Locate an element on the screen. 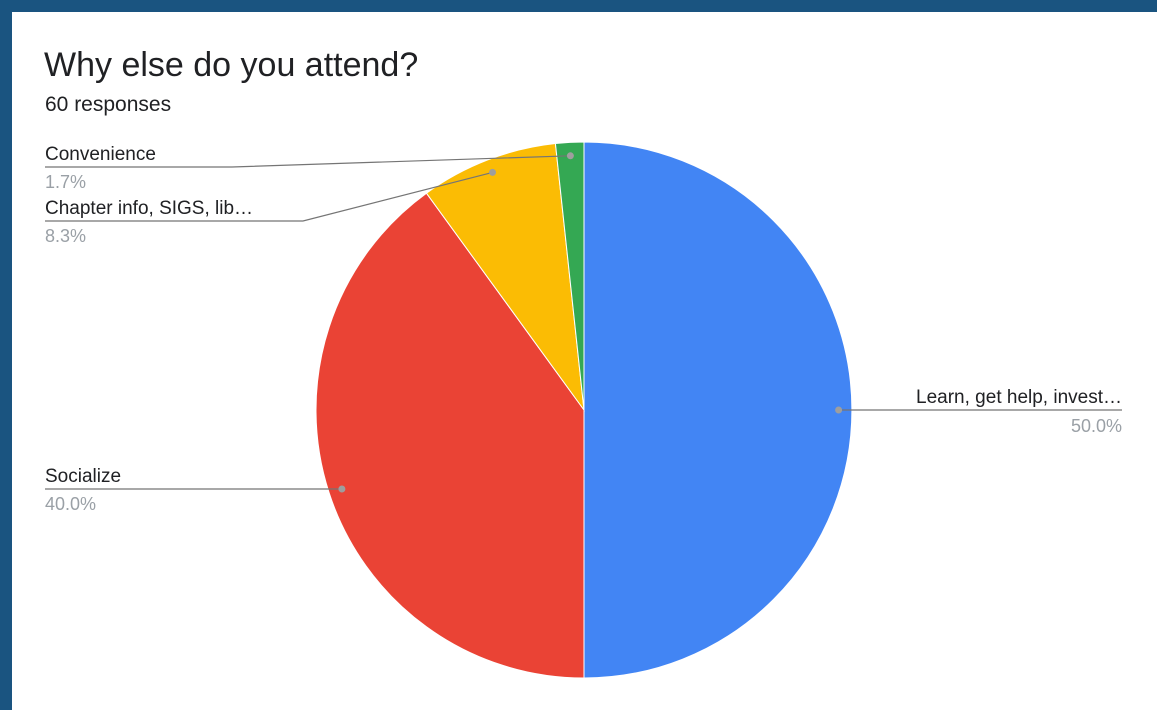 This screenshot has height=710, width=1157. leader-line-chapter-info-sigs-lib is located at coordinates (269, 196).